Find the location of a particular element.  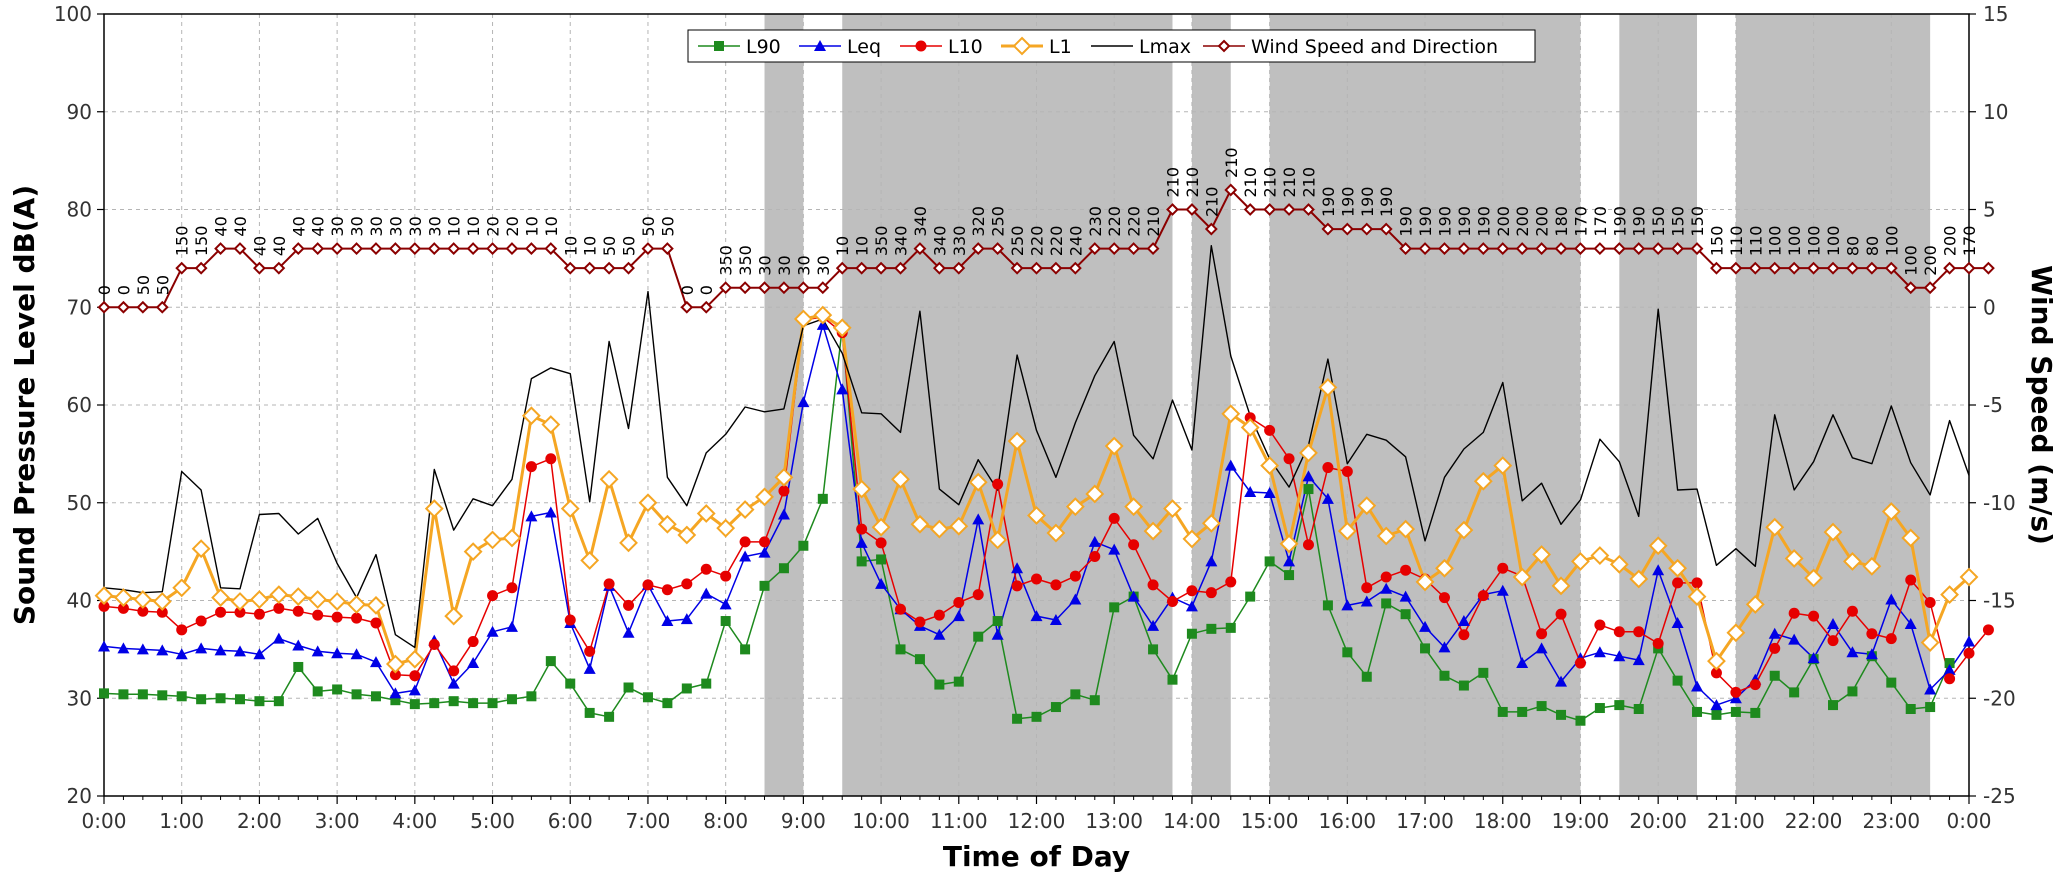

x-tick-label: 9:00 is located at coordinates (803, 821).